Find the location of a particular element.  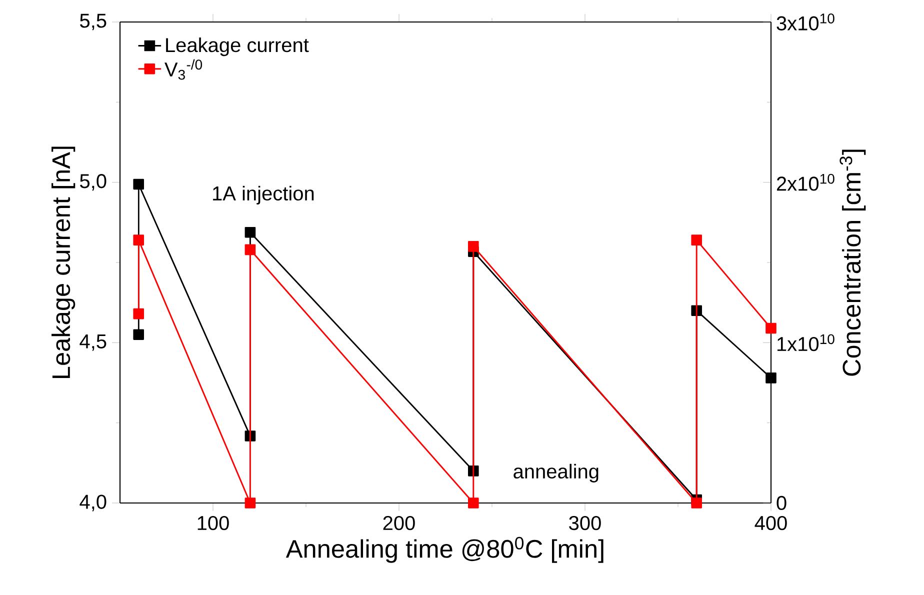

y2-tick-label: 1x10$^{10}$ is located at coordinates (806, 343).